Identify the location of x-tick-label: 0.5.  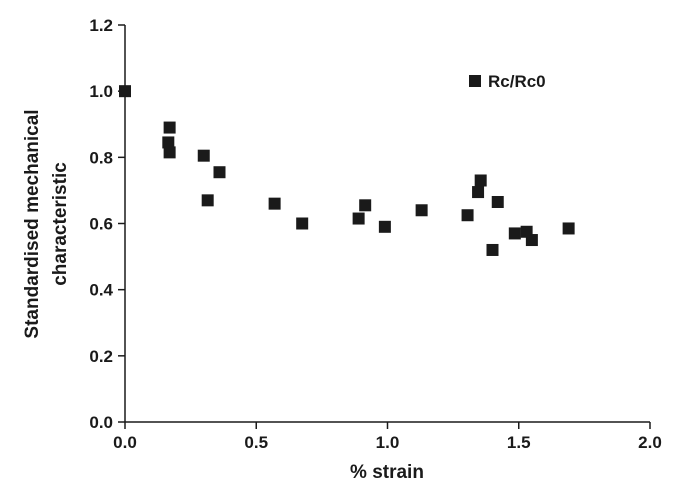
(256, 442).